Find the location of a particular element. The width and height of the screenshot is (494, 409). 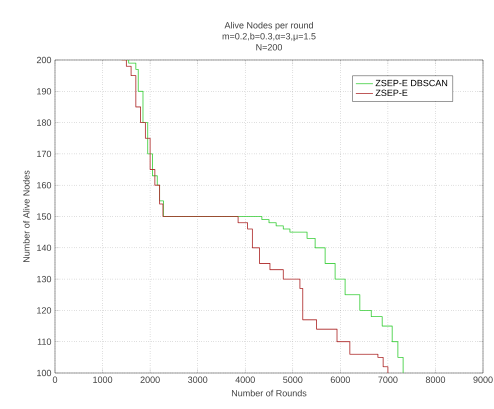

y-tick-label: 160 is located at coordinates (44, 185).